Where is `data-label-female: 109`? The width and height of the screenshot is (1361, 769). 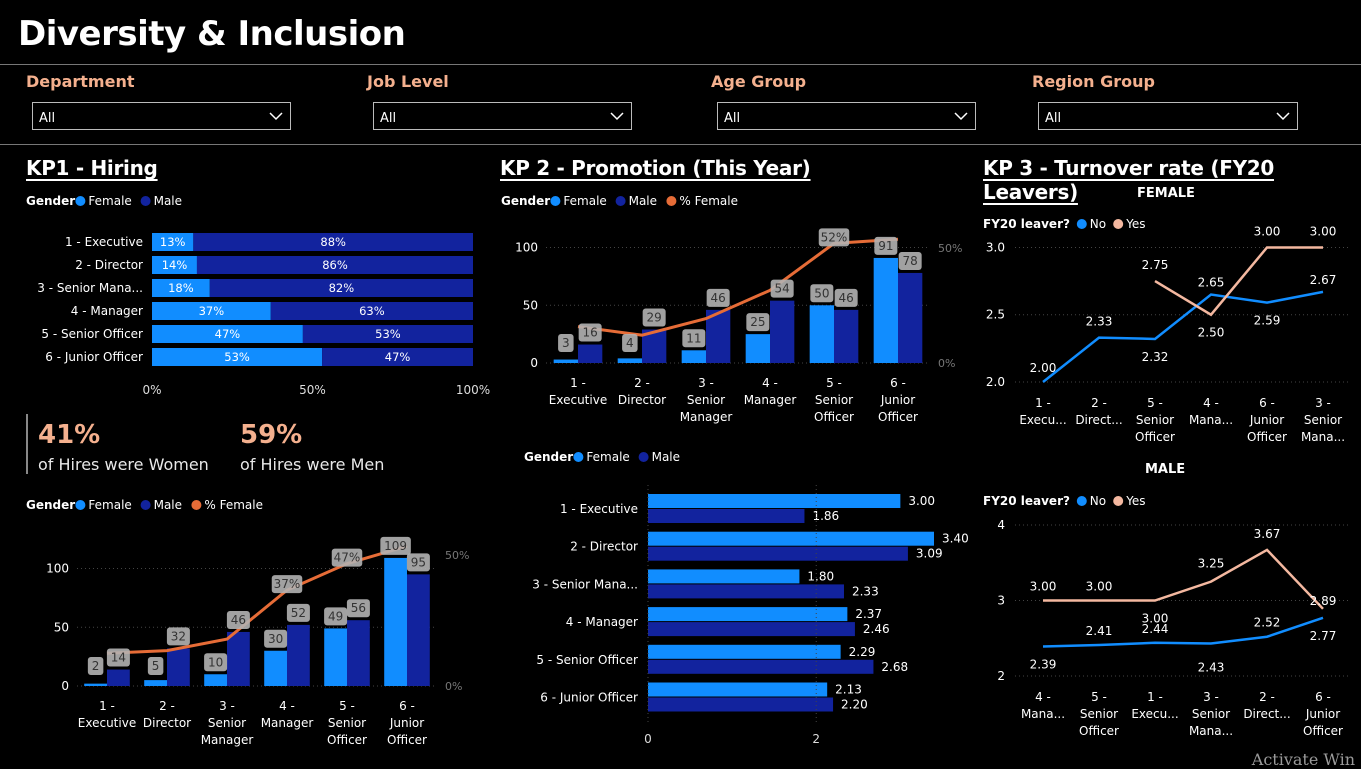 data-label-female: 109 is located at coordinates (395, 546).